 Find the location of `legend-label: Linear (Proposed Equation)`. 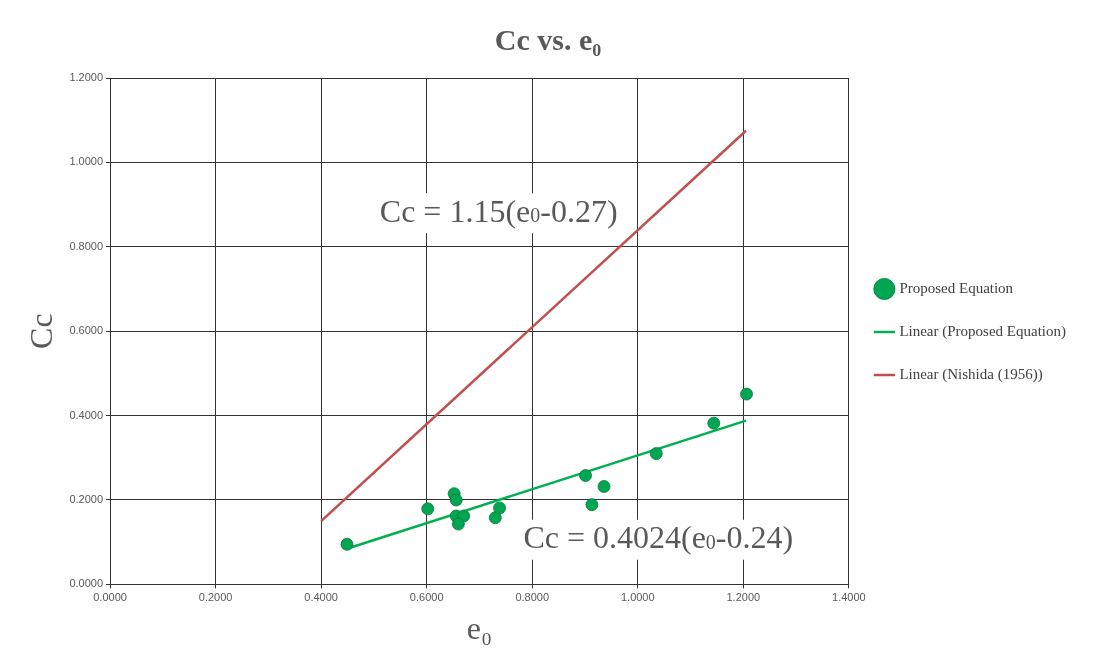

legend-label: Linear (Proposed Equation) is located at coordinates (983, 331).